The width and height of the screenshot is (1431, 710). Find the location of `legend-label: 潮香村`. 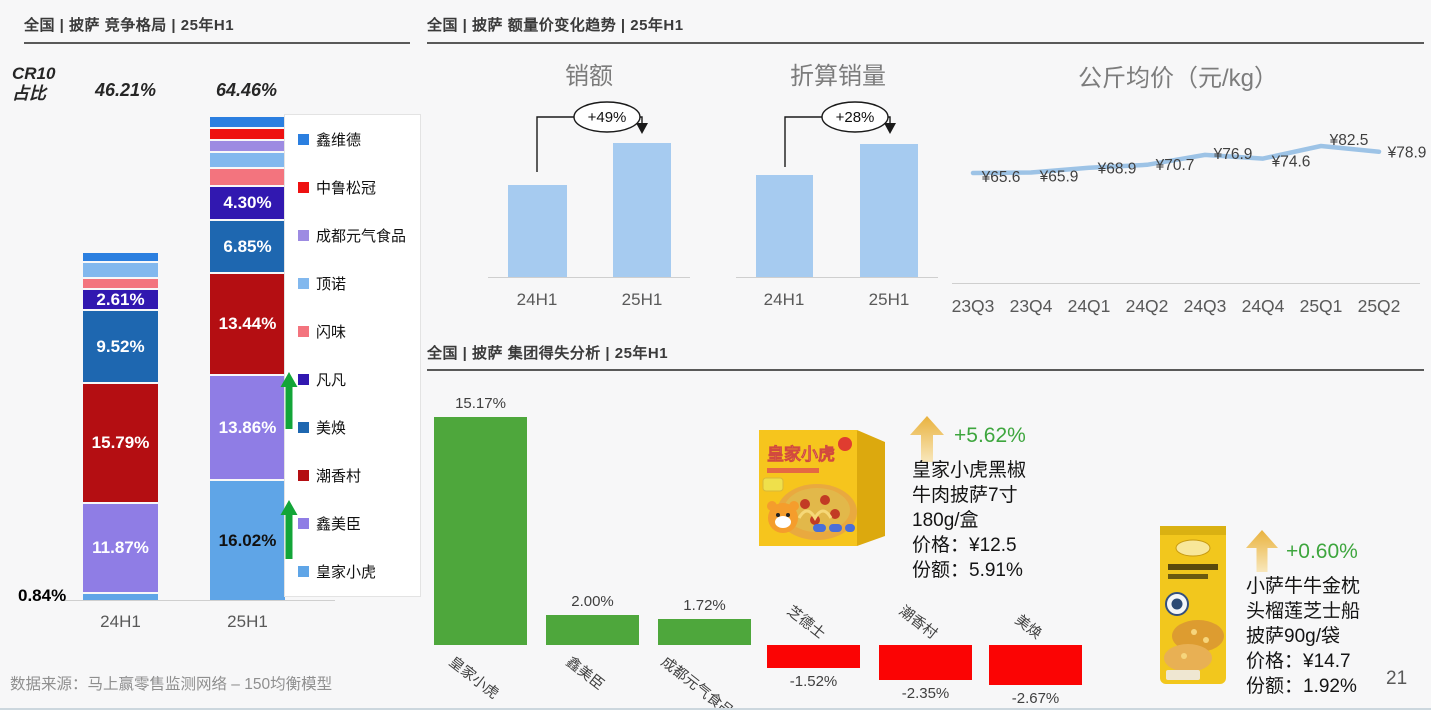

legend-label: 潮香村 is located at coordinates (339, 477).